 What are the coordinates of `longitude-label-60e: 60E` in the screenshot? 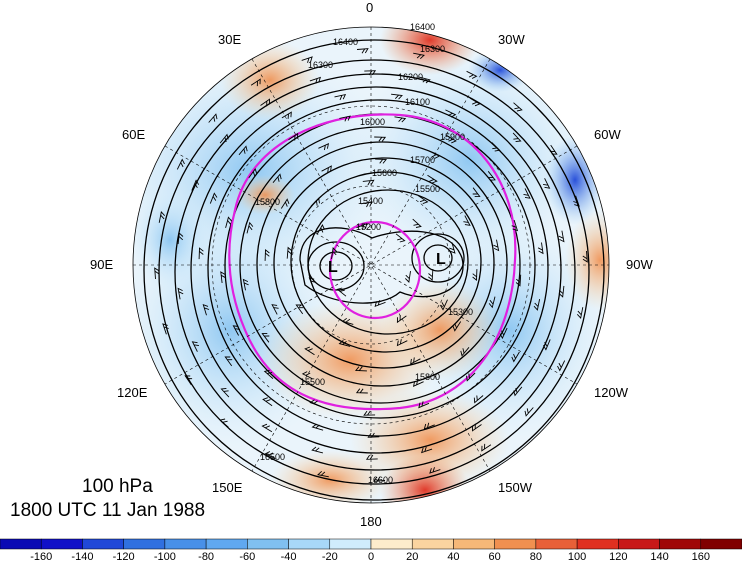 It's located at (134, 134).